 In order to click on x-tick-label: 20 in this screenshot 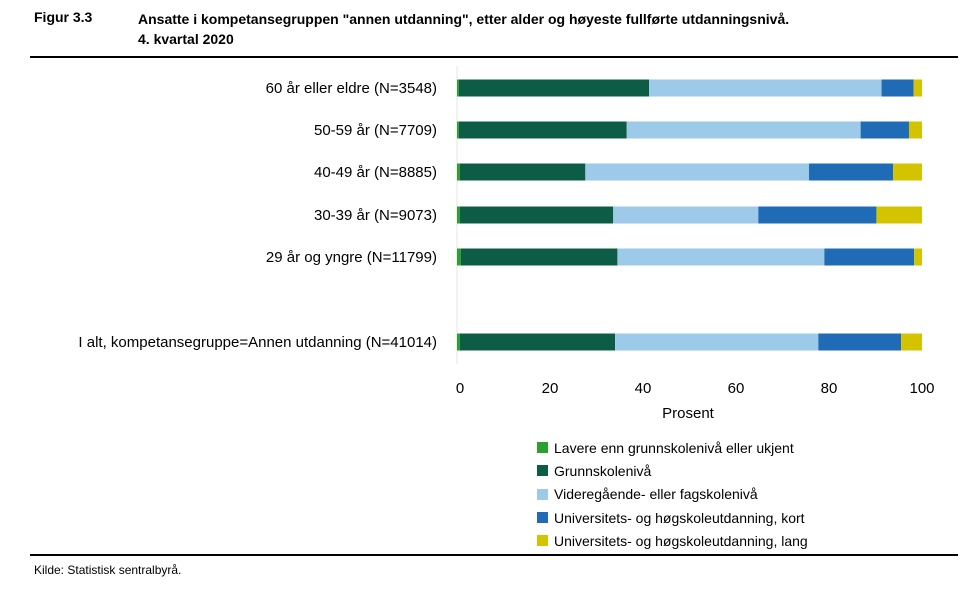, I will do `click(550, 388)`.